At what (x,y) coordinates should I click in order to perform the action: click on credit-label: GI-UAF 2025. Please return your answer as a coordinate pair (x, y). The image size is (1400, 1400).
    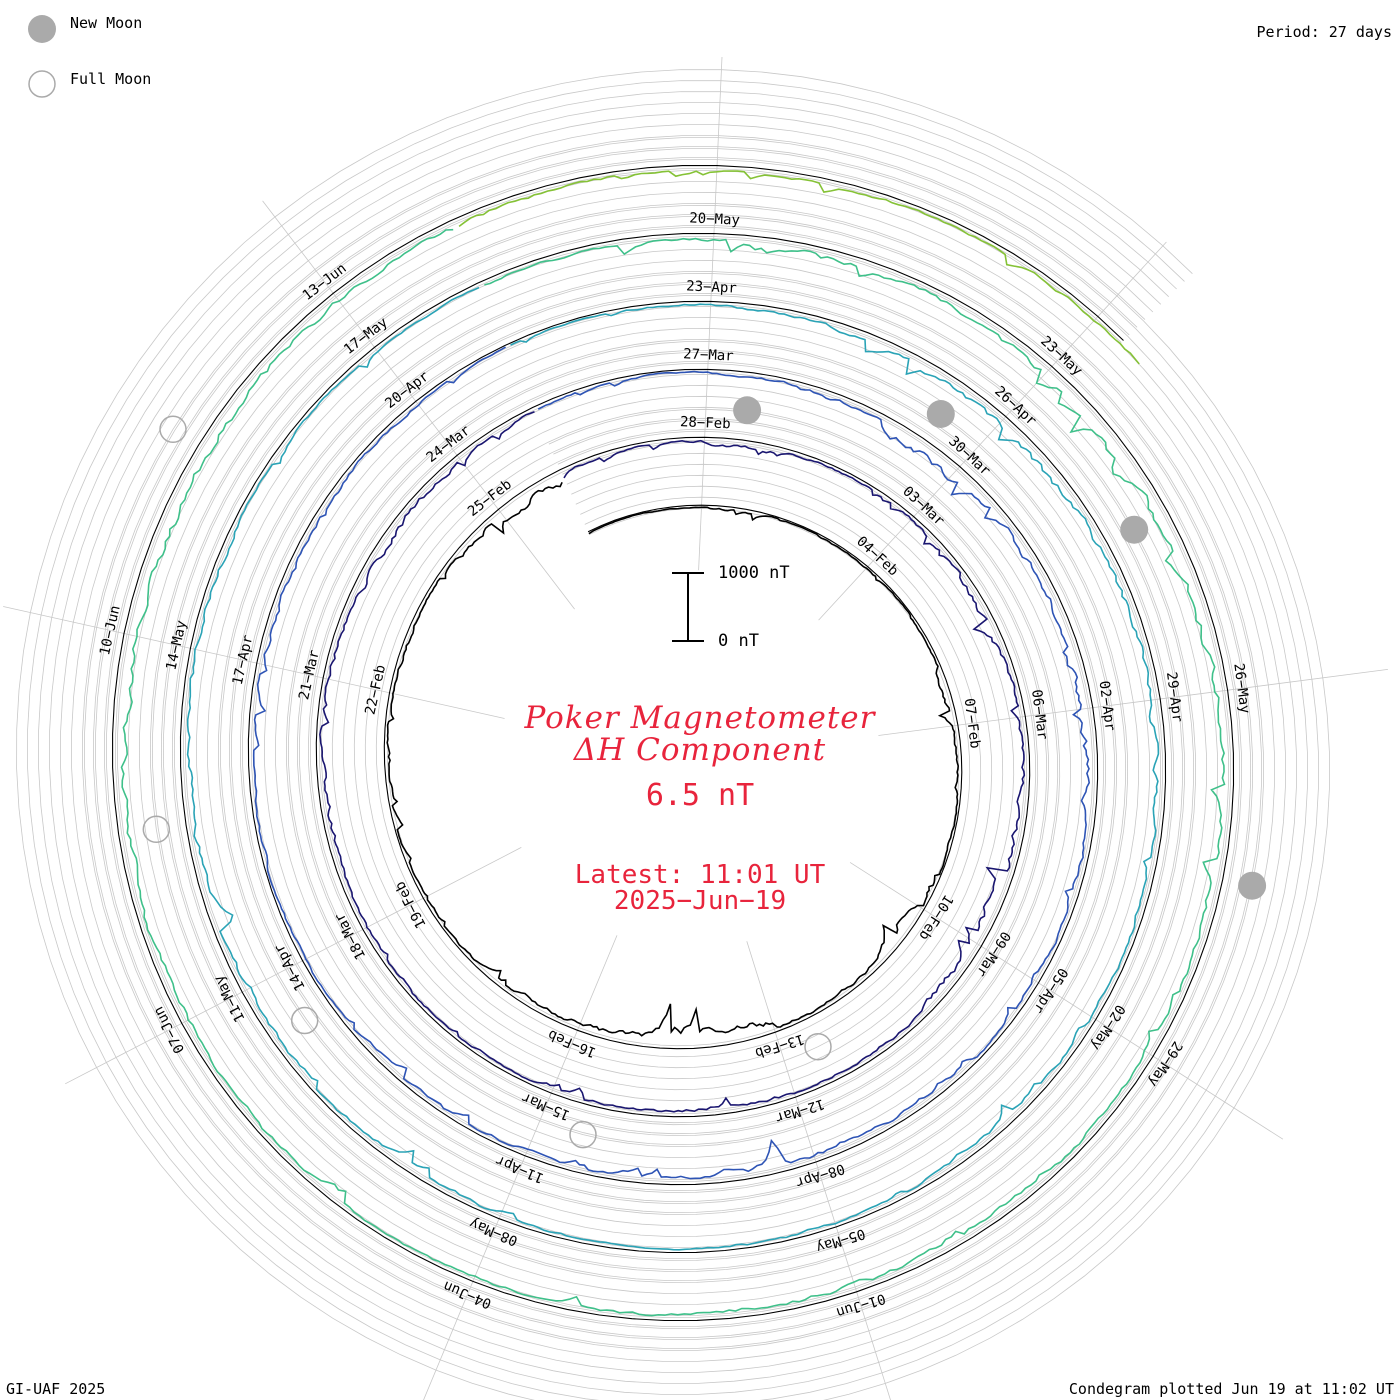
    Looking at the image, I should click on (56, 1389).